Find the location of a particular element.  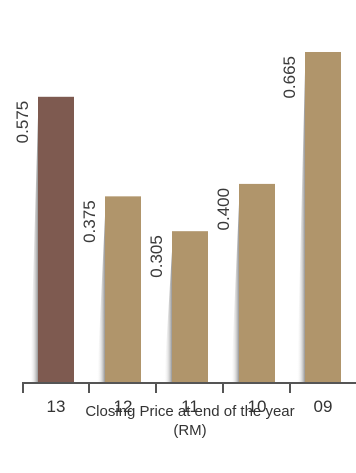

tick-label-10: 10 is located at coordinates (257, 406).